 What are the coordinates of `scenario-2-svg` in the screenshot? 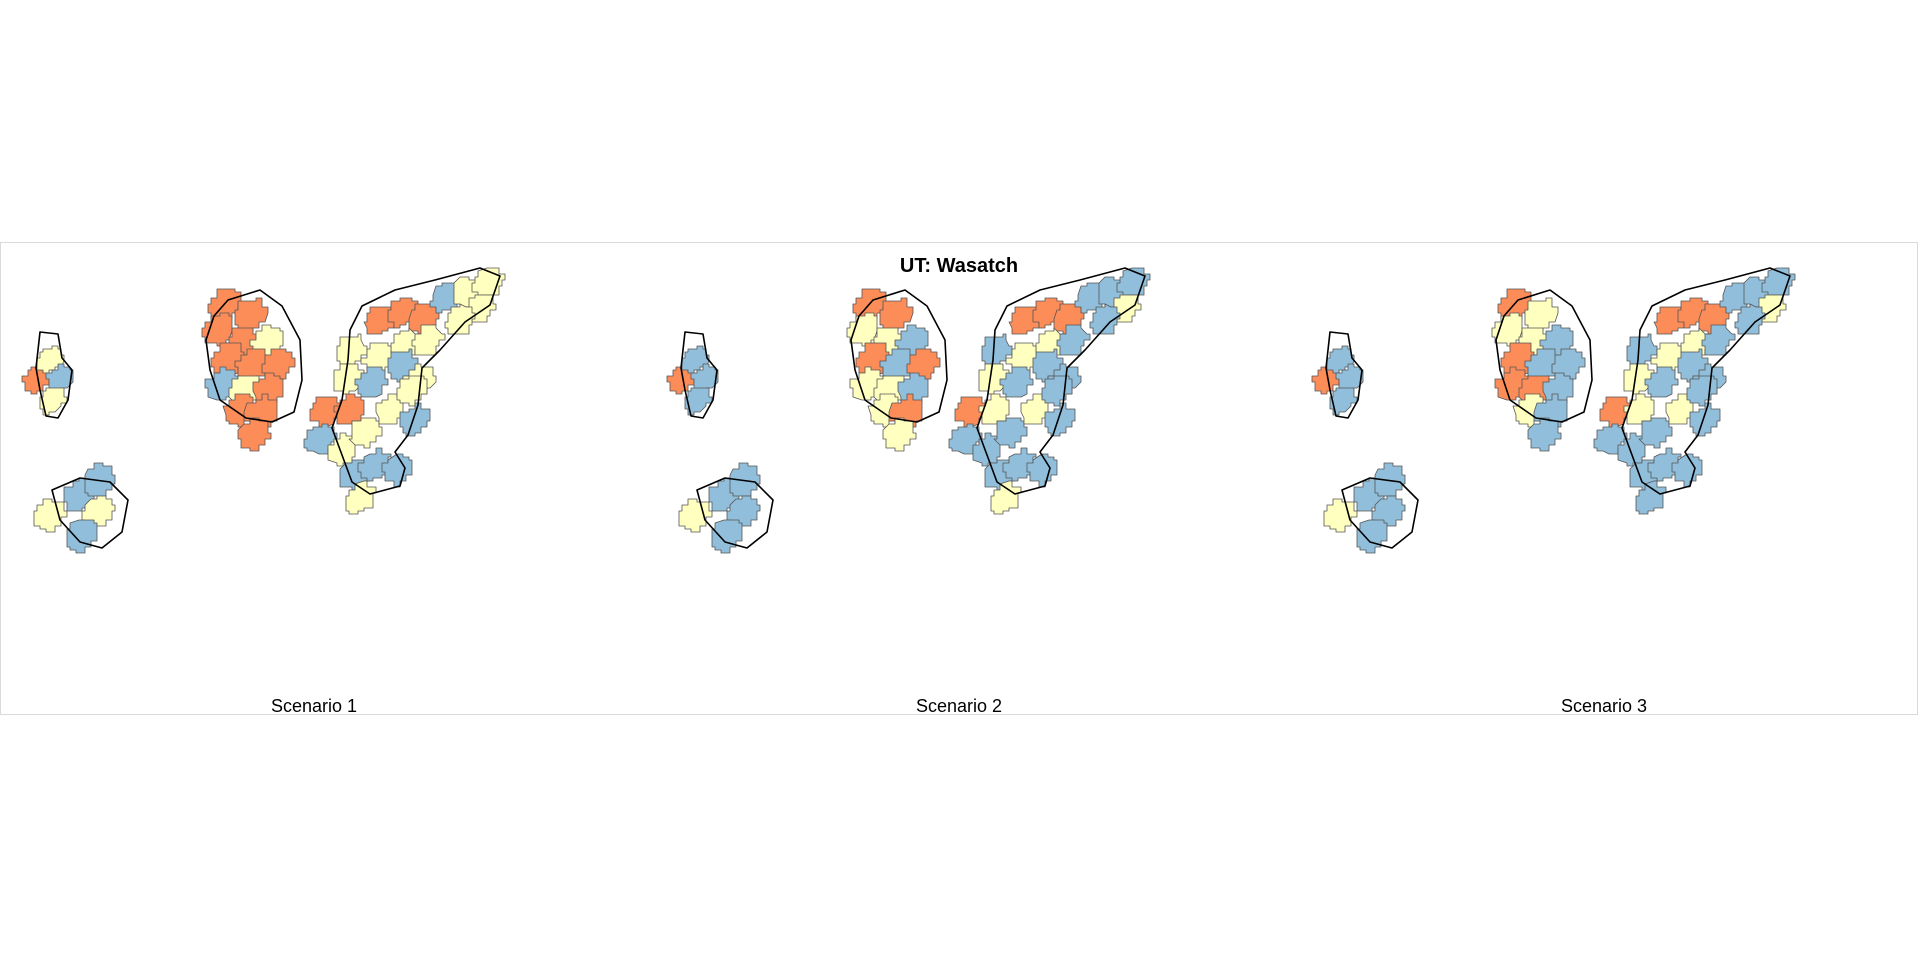 It's located at (908, 410).